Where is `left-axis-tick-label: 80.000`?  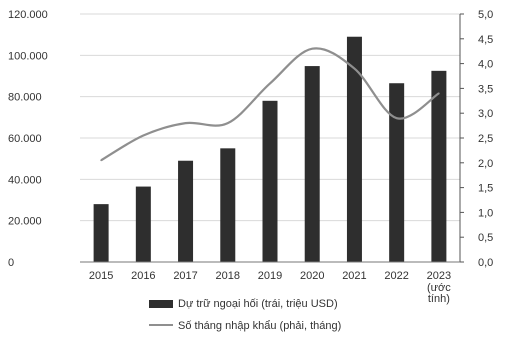 left-axis-tick-label: 80.000 is located at coordinates (25, 98).